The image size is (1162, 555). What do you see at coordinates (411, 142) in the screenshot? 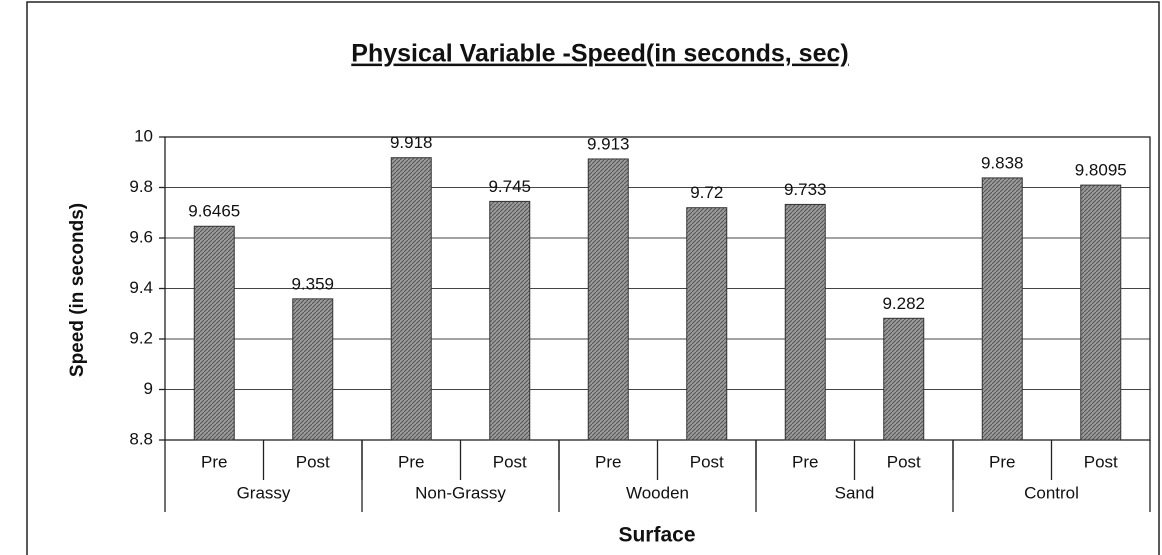
I see `data-label: 9.918` at bounding box center [411, 142].